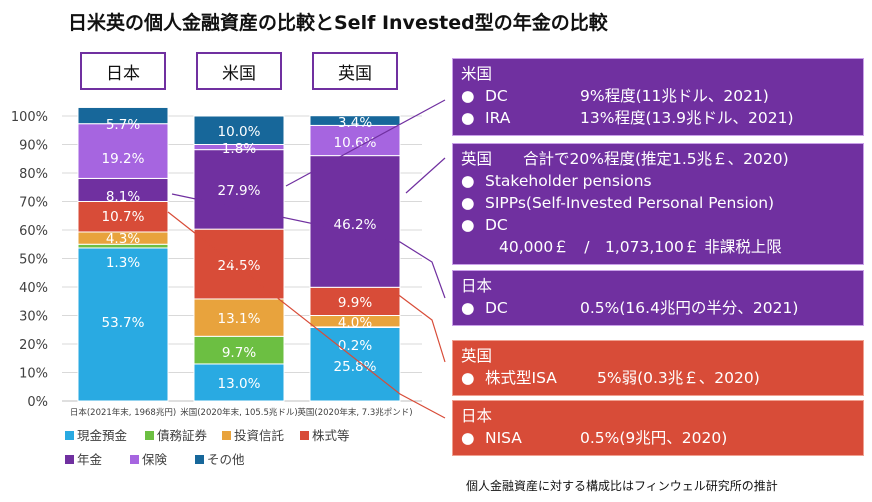  I want to click on uk-sipps-row: ● SIPPs(Self-Invested Personal Pension), so click(658, 203).